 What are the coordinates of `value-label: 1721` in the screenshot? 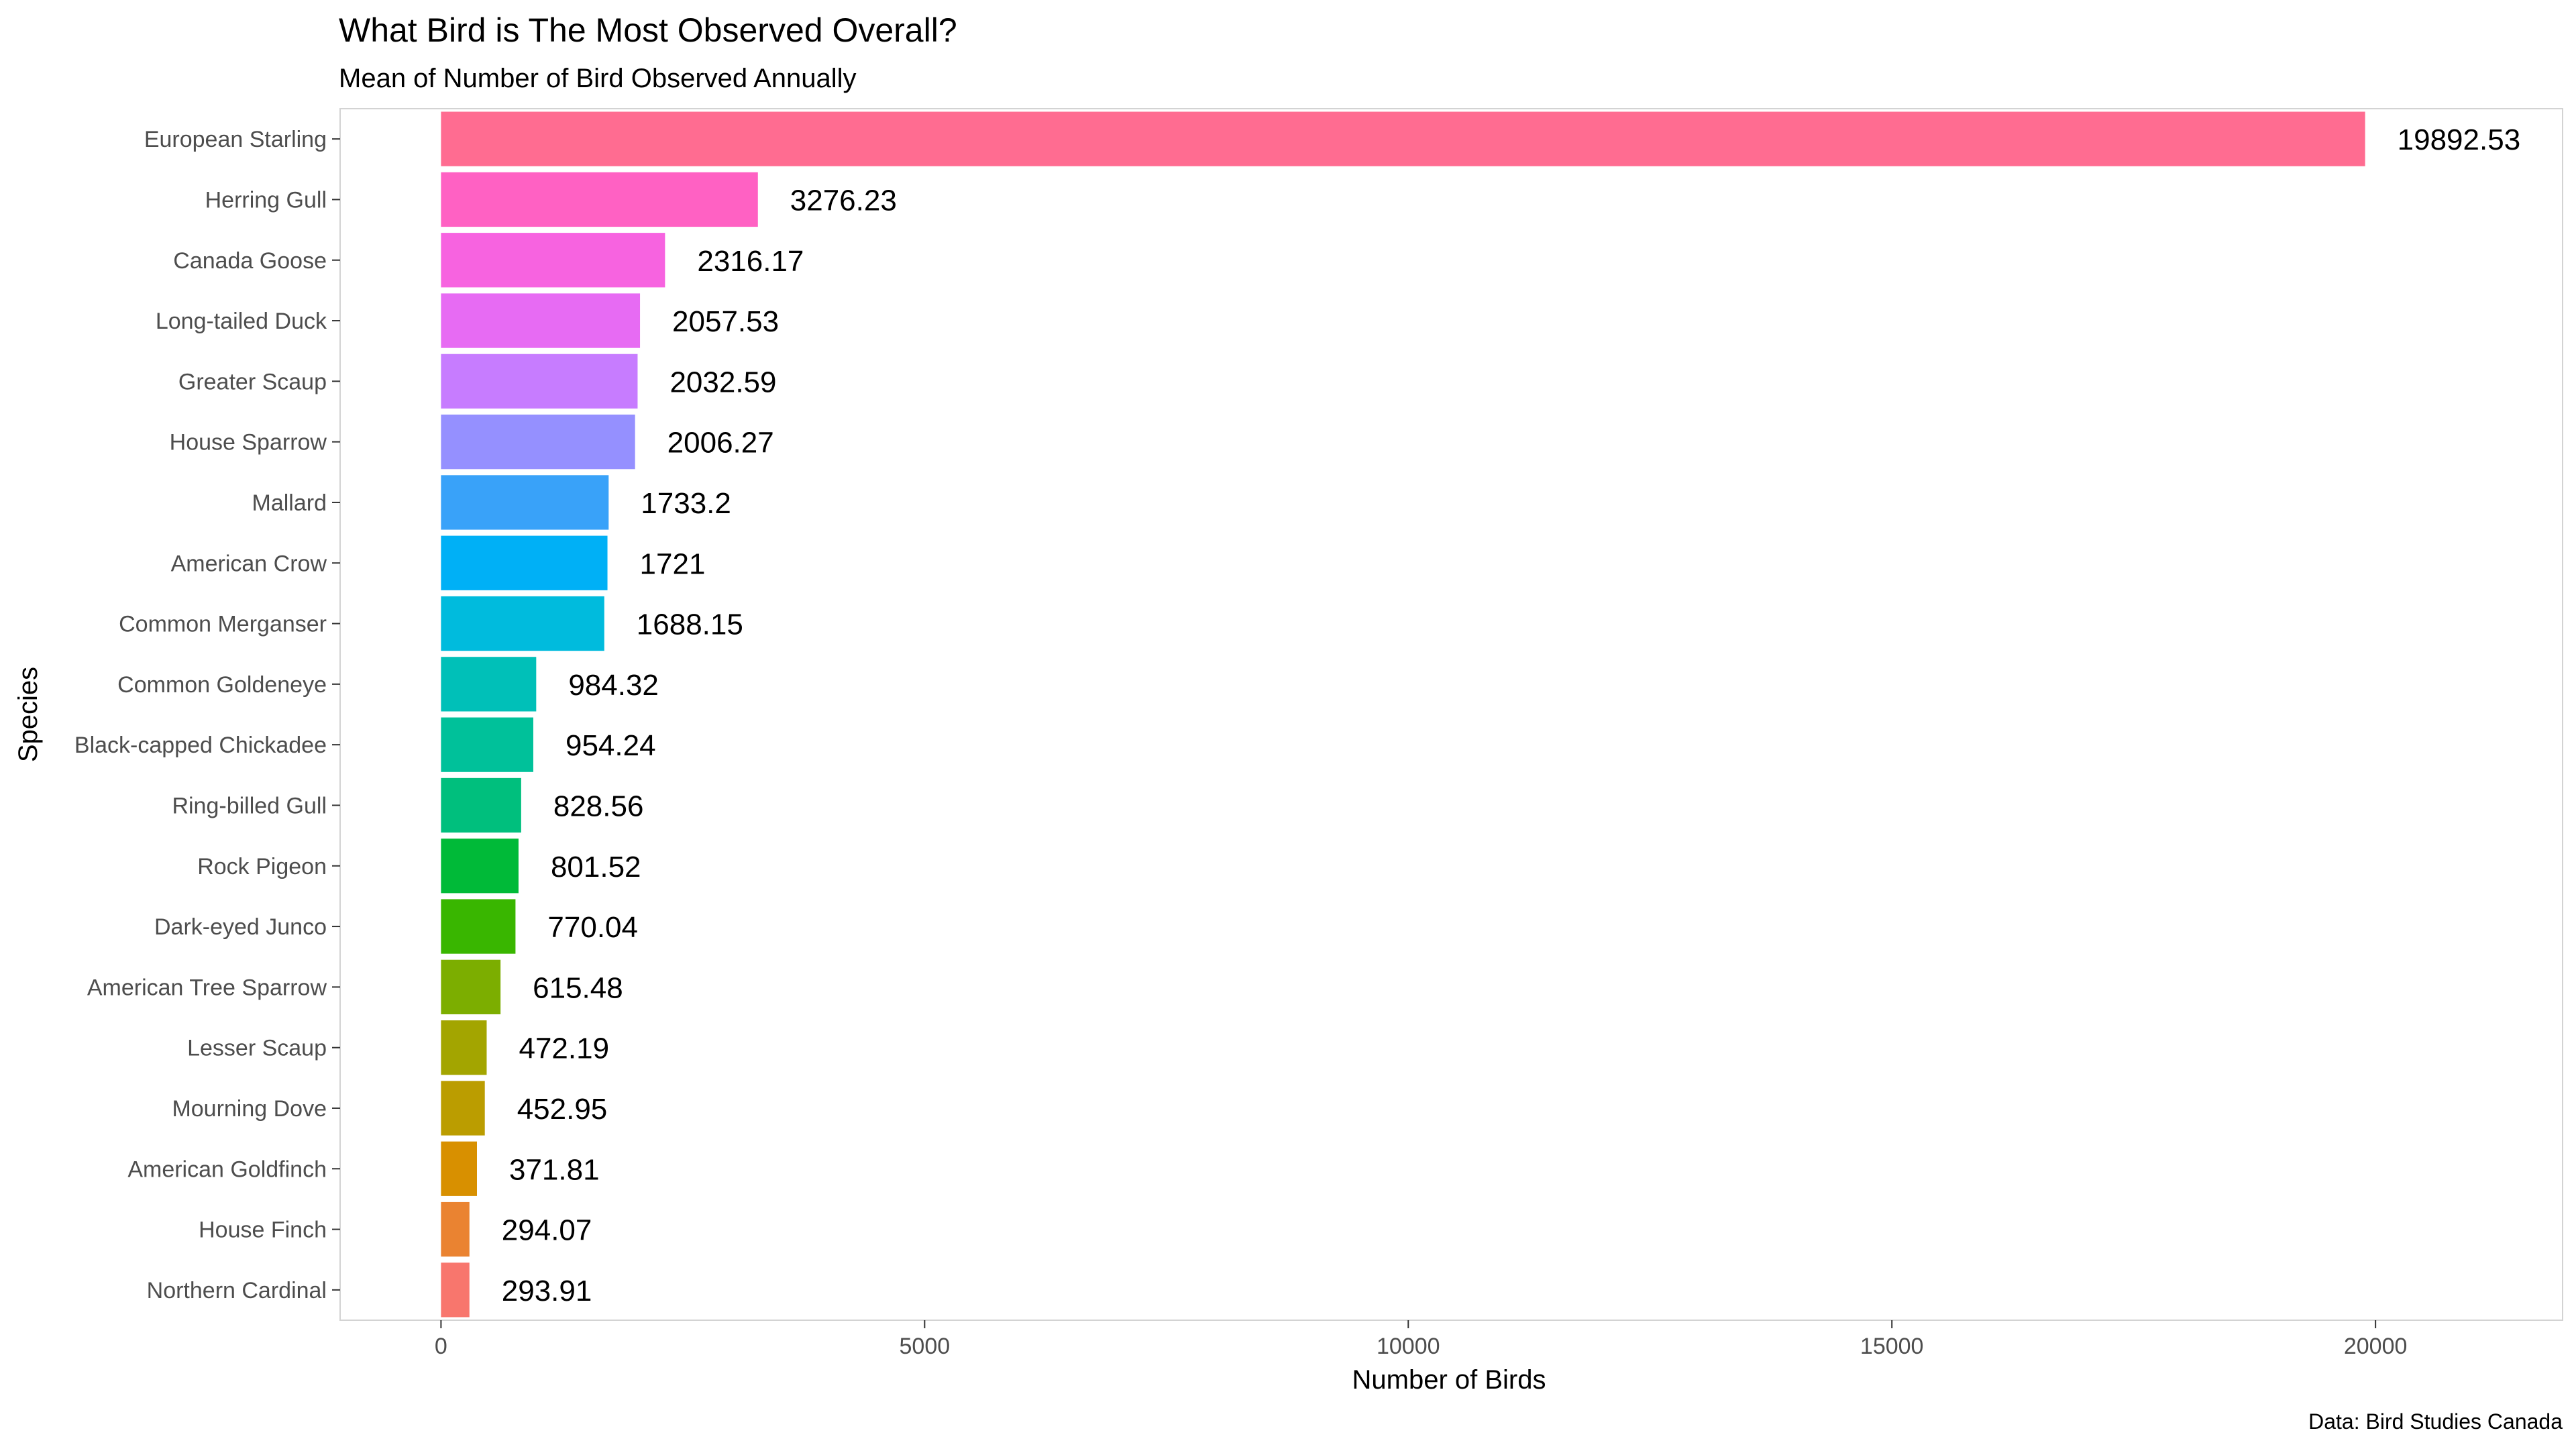 It's located at (673, 563).